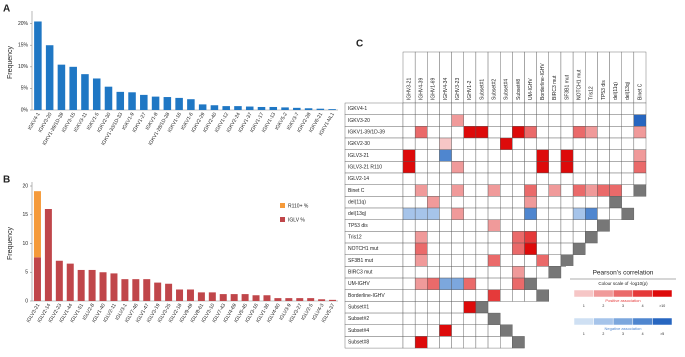 The height and width of the screenshot is (357, 685). I want to click on legend-tick-label: >10, so click(662, 306).